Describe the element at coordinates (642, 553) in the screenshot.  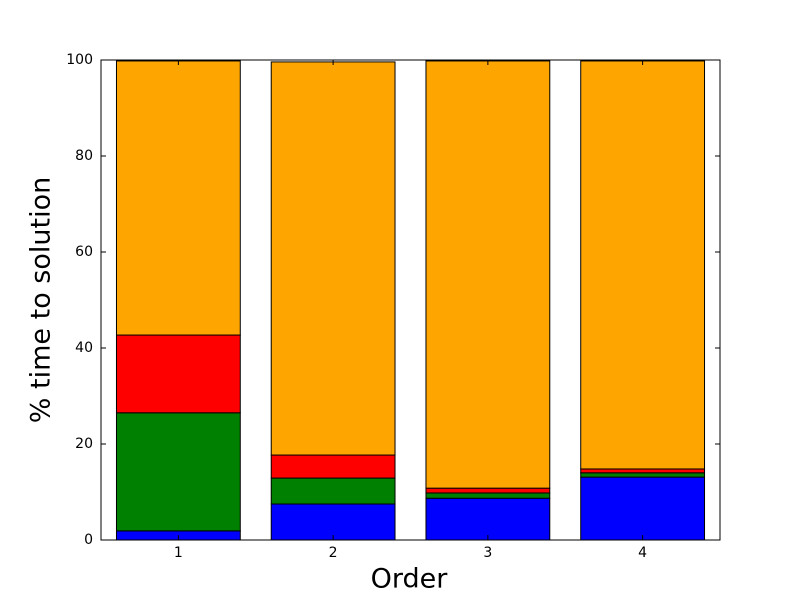
I see `x-tick-label: 4` at that location.